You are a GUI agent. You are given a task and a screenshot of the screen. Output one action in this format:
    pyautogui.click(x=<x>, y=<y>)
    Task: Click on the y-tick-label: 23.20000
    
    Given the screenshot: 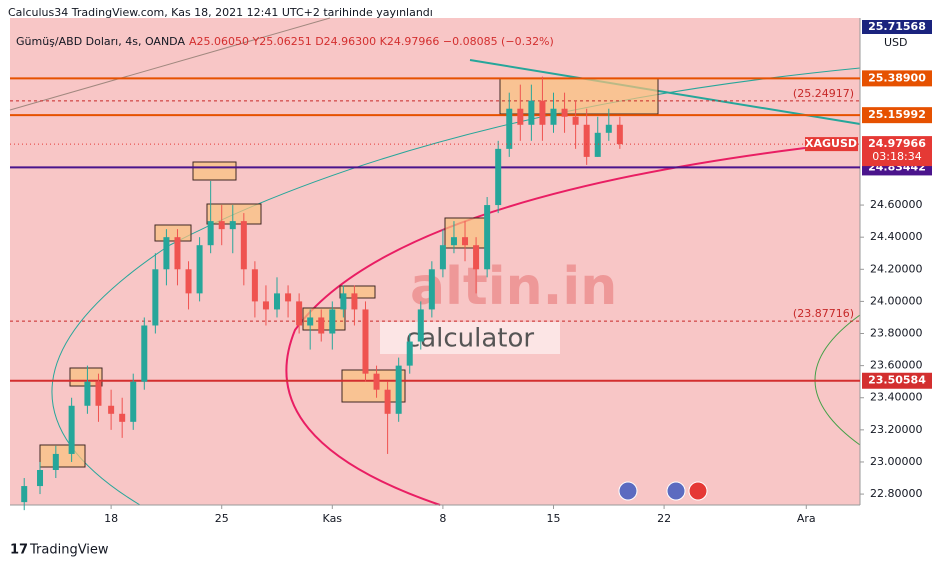 What is the action you would take?
    pyautogui.click(x=896, y=429)
    